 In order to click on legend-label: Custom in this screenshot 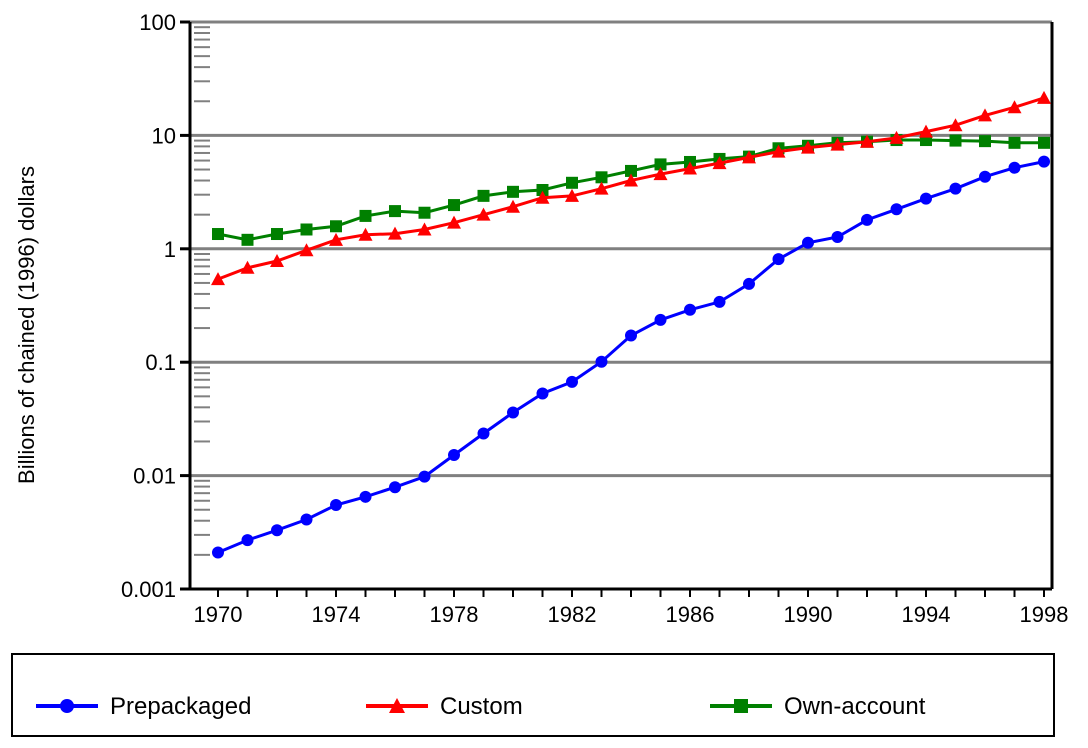, I will do `click(481, 706)`.